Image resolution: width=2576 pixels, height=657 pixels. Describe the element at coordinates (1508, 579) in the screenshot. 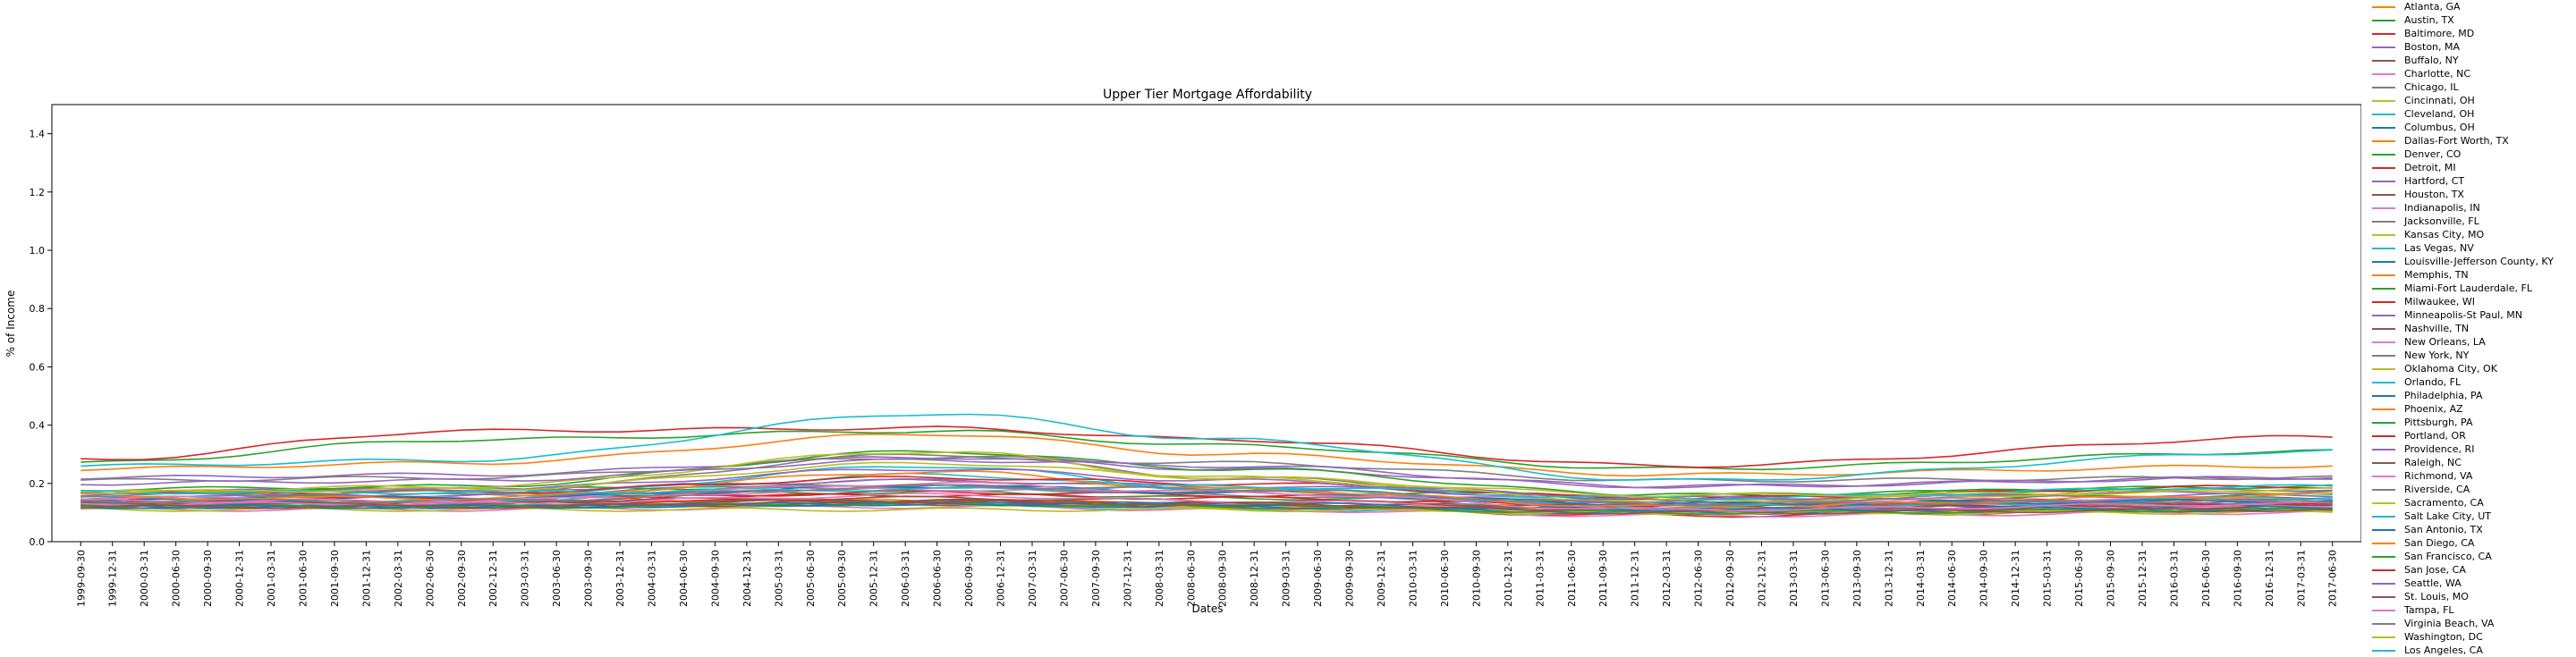

I see `x-tick-label: 2010-12-31` at that location.